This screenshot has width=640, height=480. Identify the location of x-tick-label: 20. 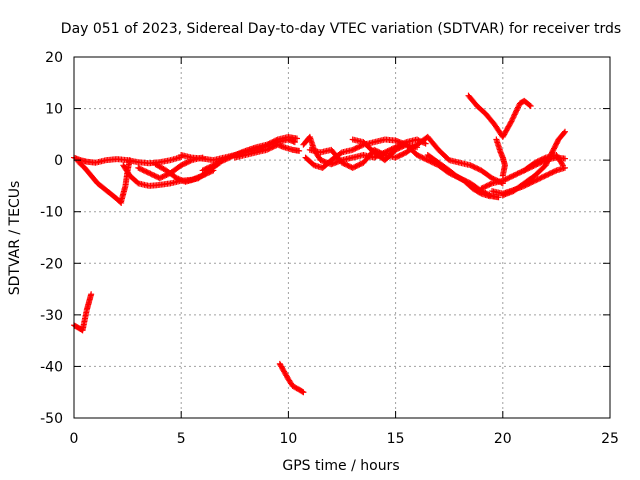
(503, 439).